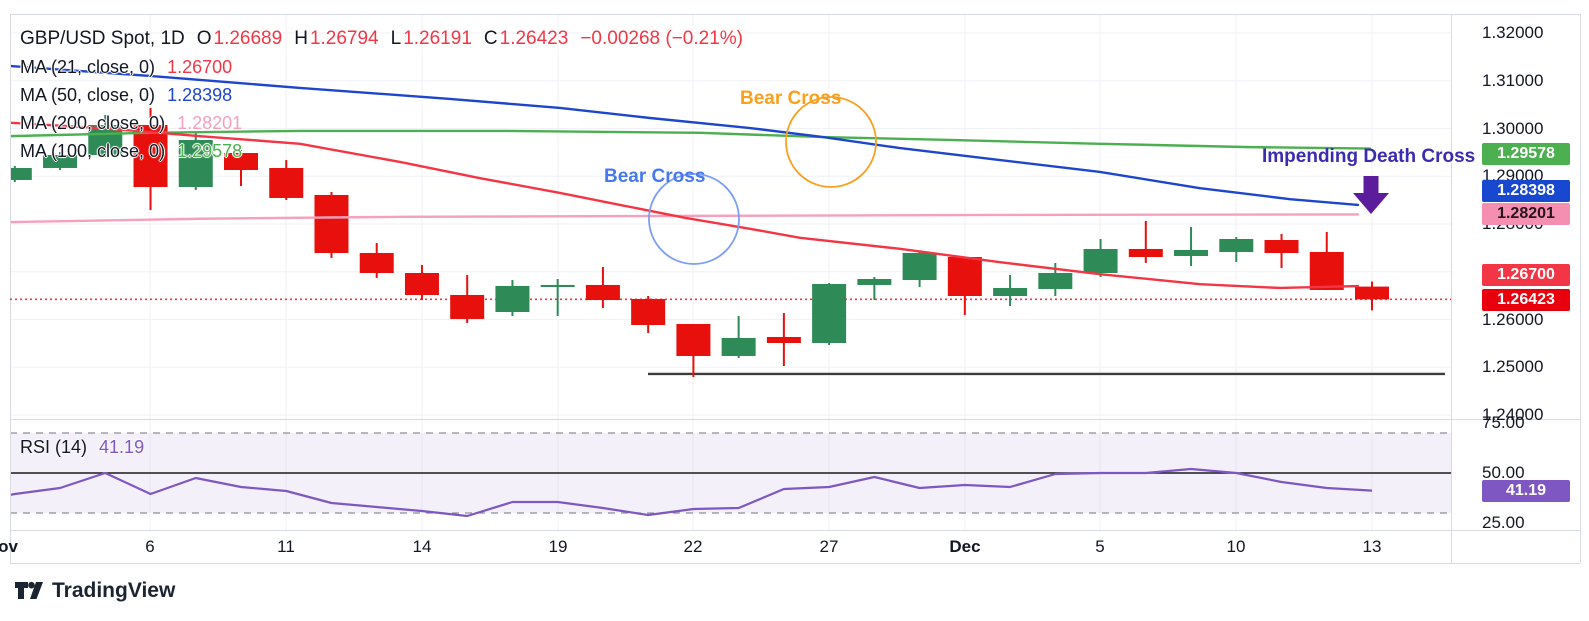 This screenshot has width=1589, height=621. I want to click on tradingview-wordmark: TradingView, so click(114, 590).